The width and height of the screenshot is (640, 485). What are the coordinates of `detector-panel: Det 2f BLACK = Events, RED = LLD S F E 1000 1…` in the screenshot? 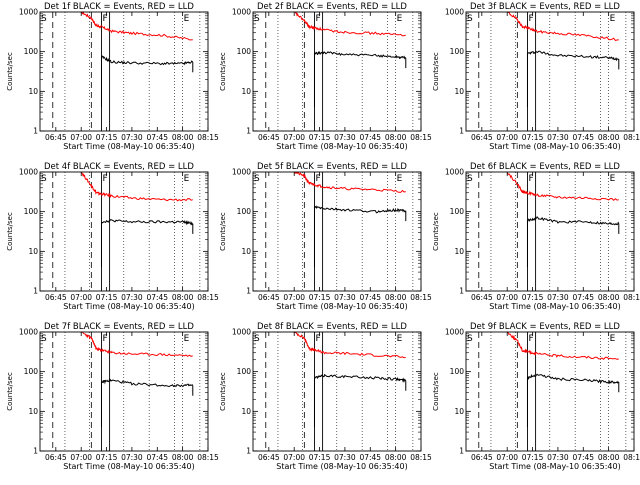 It's located at (325, 76).